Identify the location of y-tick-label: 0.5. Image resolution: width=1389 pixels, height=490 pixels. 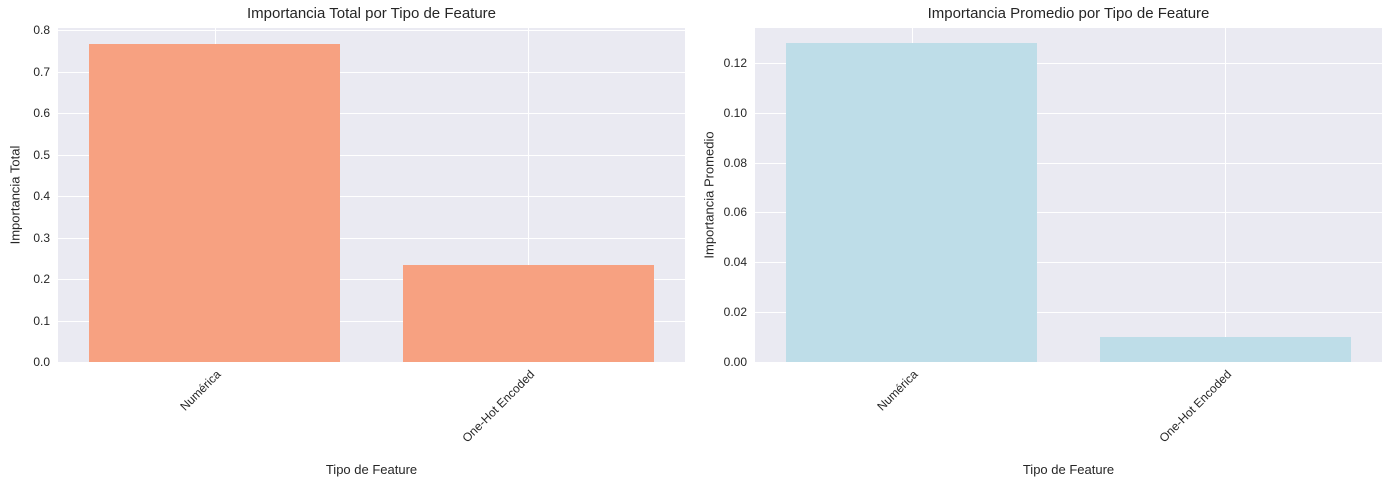
(41, 154).